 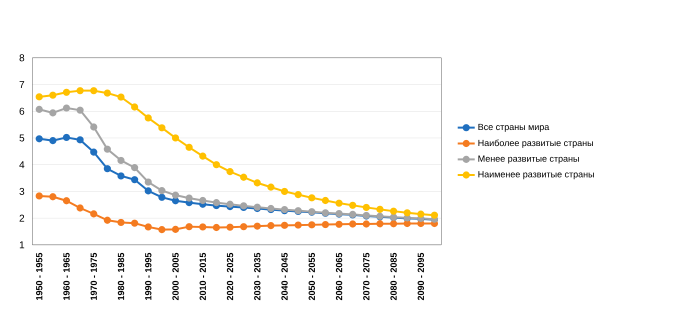 I want to click on y-tick-label: 3, so click(x=21, y=191).